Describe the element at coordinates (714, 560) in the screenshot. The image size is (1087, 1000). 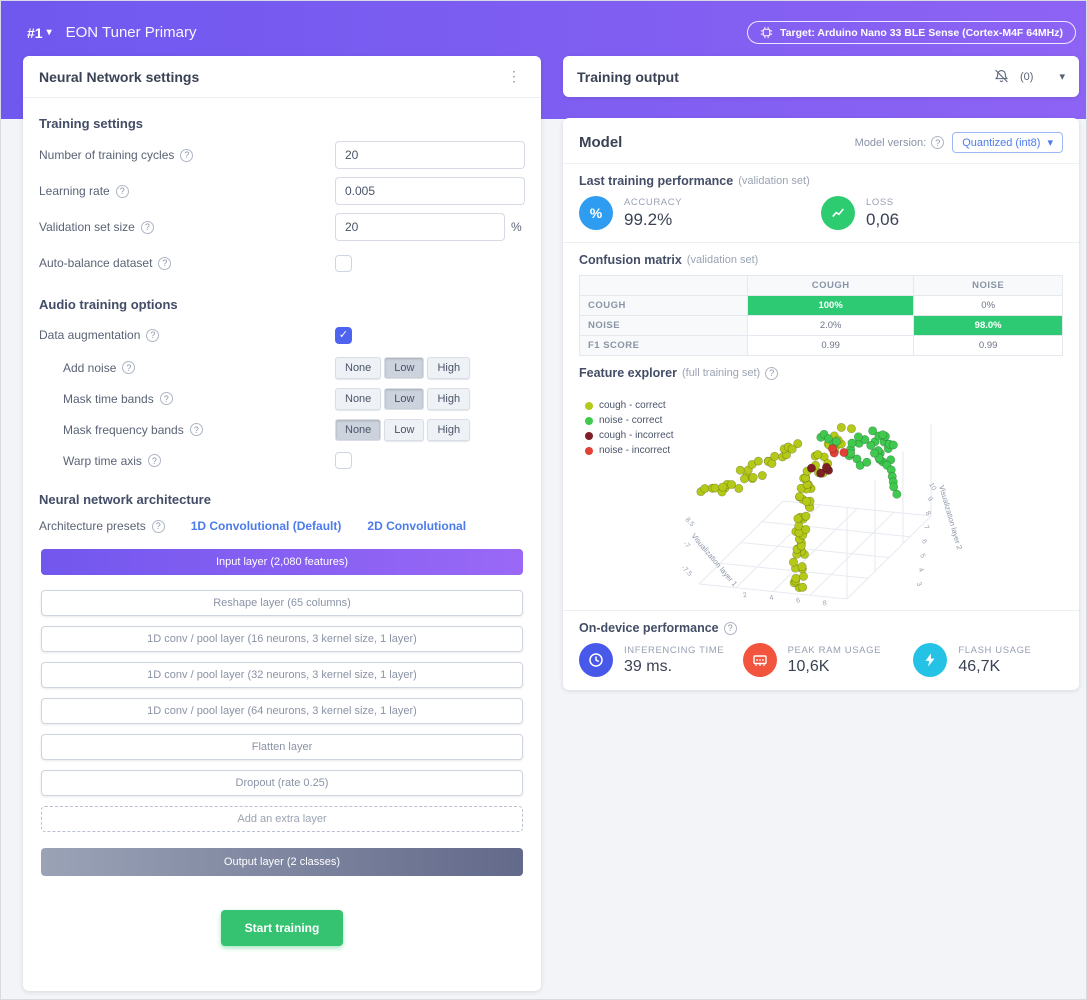
I see `svg-text: Visualization layer 1` at that location.